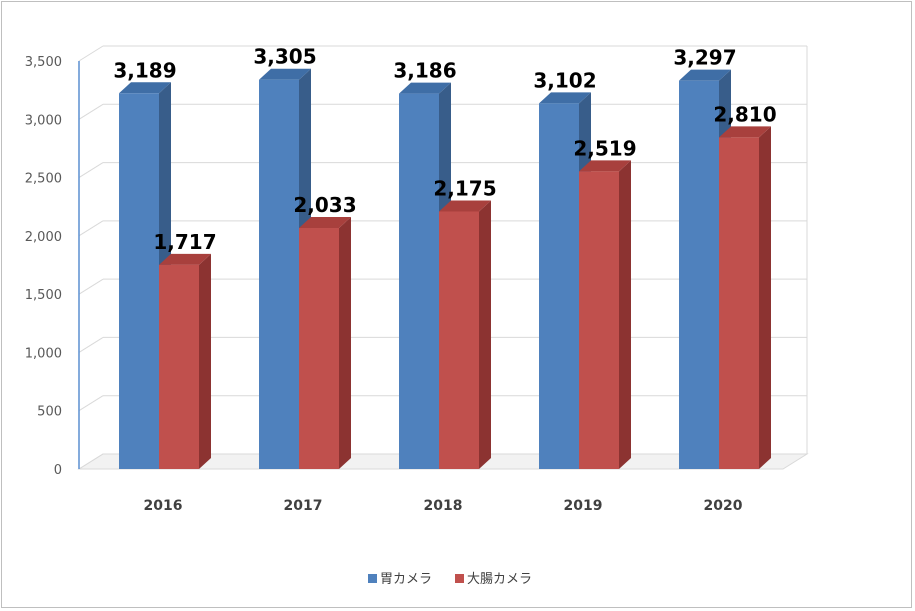 The width and height of the screenshot is (915, 611). I want to click on y-tick-label: 1,500, so click(43, 295).